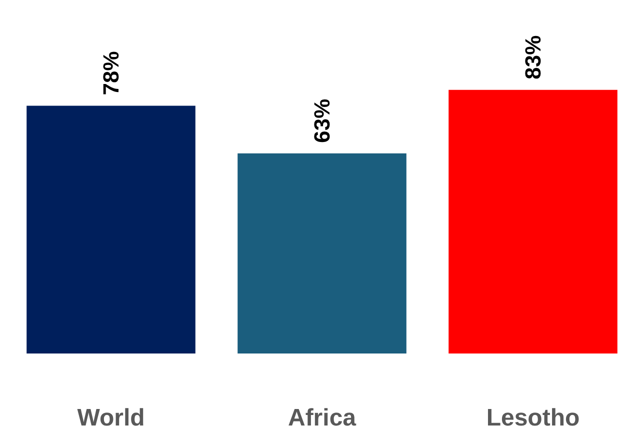 This screenshot has height=434, width=643. I want to click on x-tick-label: Lesotho, so click(533, 418).